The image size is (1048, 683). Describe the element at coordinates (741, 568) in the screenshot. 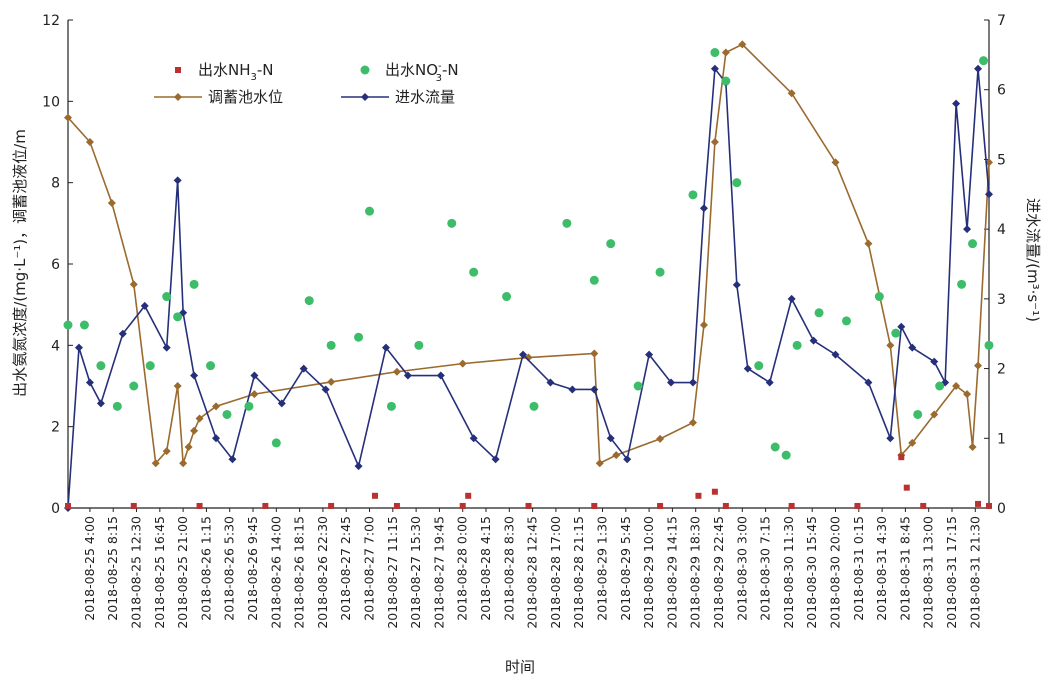

I see `x-tick-label: 2018-08-30 3:00` at that location.